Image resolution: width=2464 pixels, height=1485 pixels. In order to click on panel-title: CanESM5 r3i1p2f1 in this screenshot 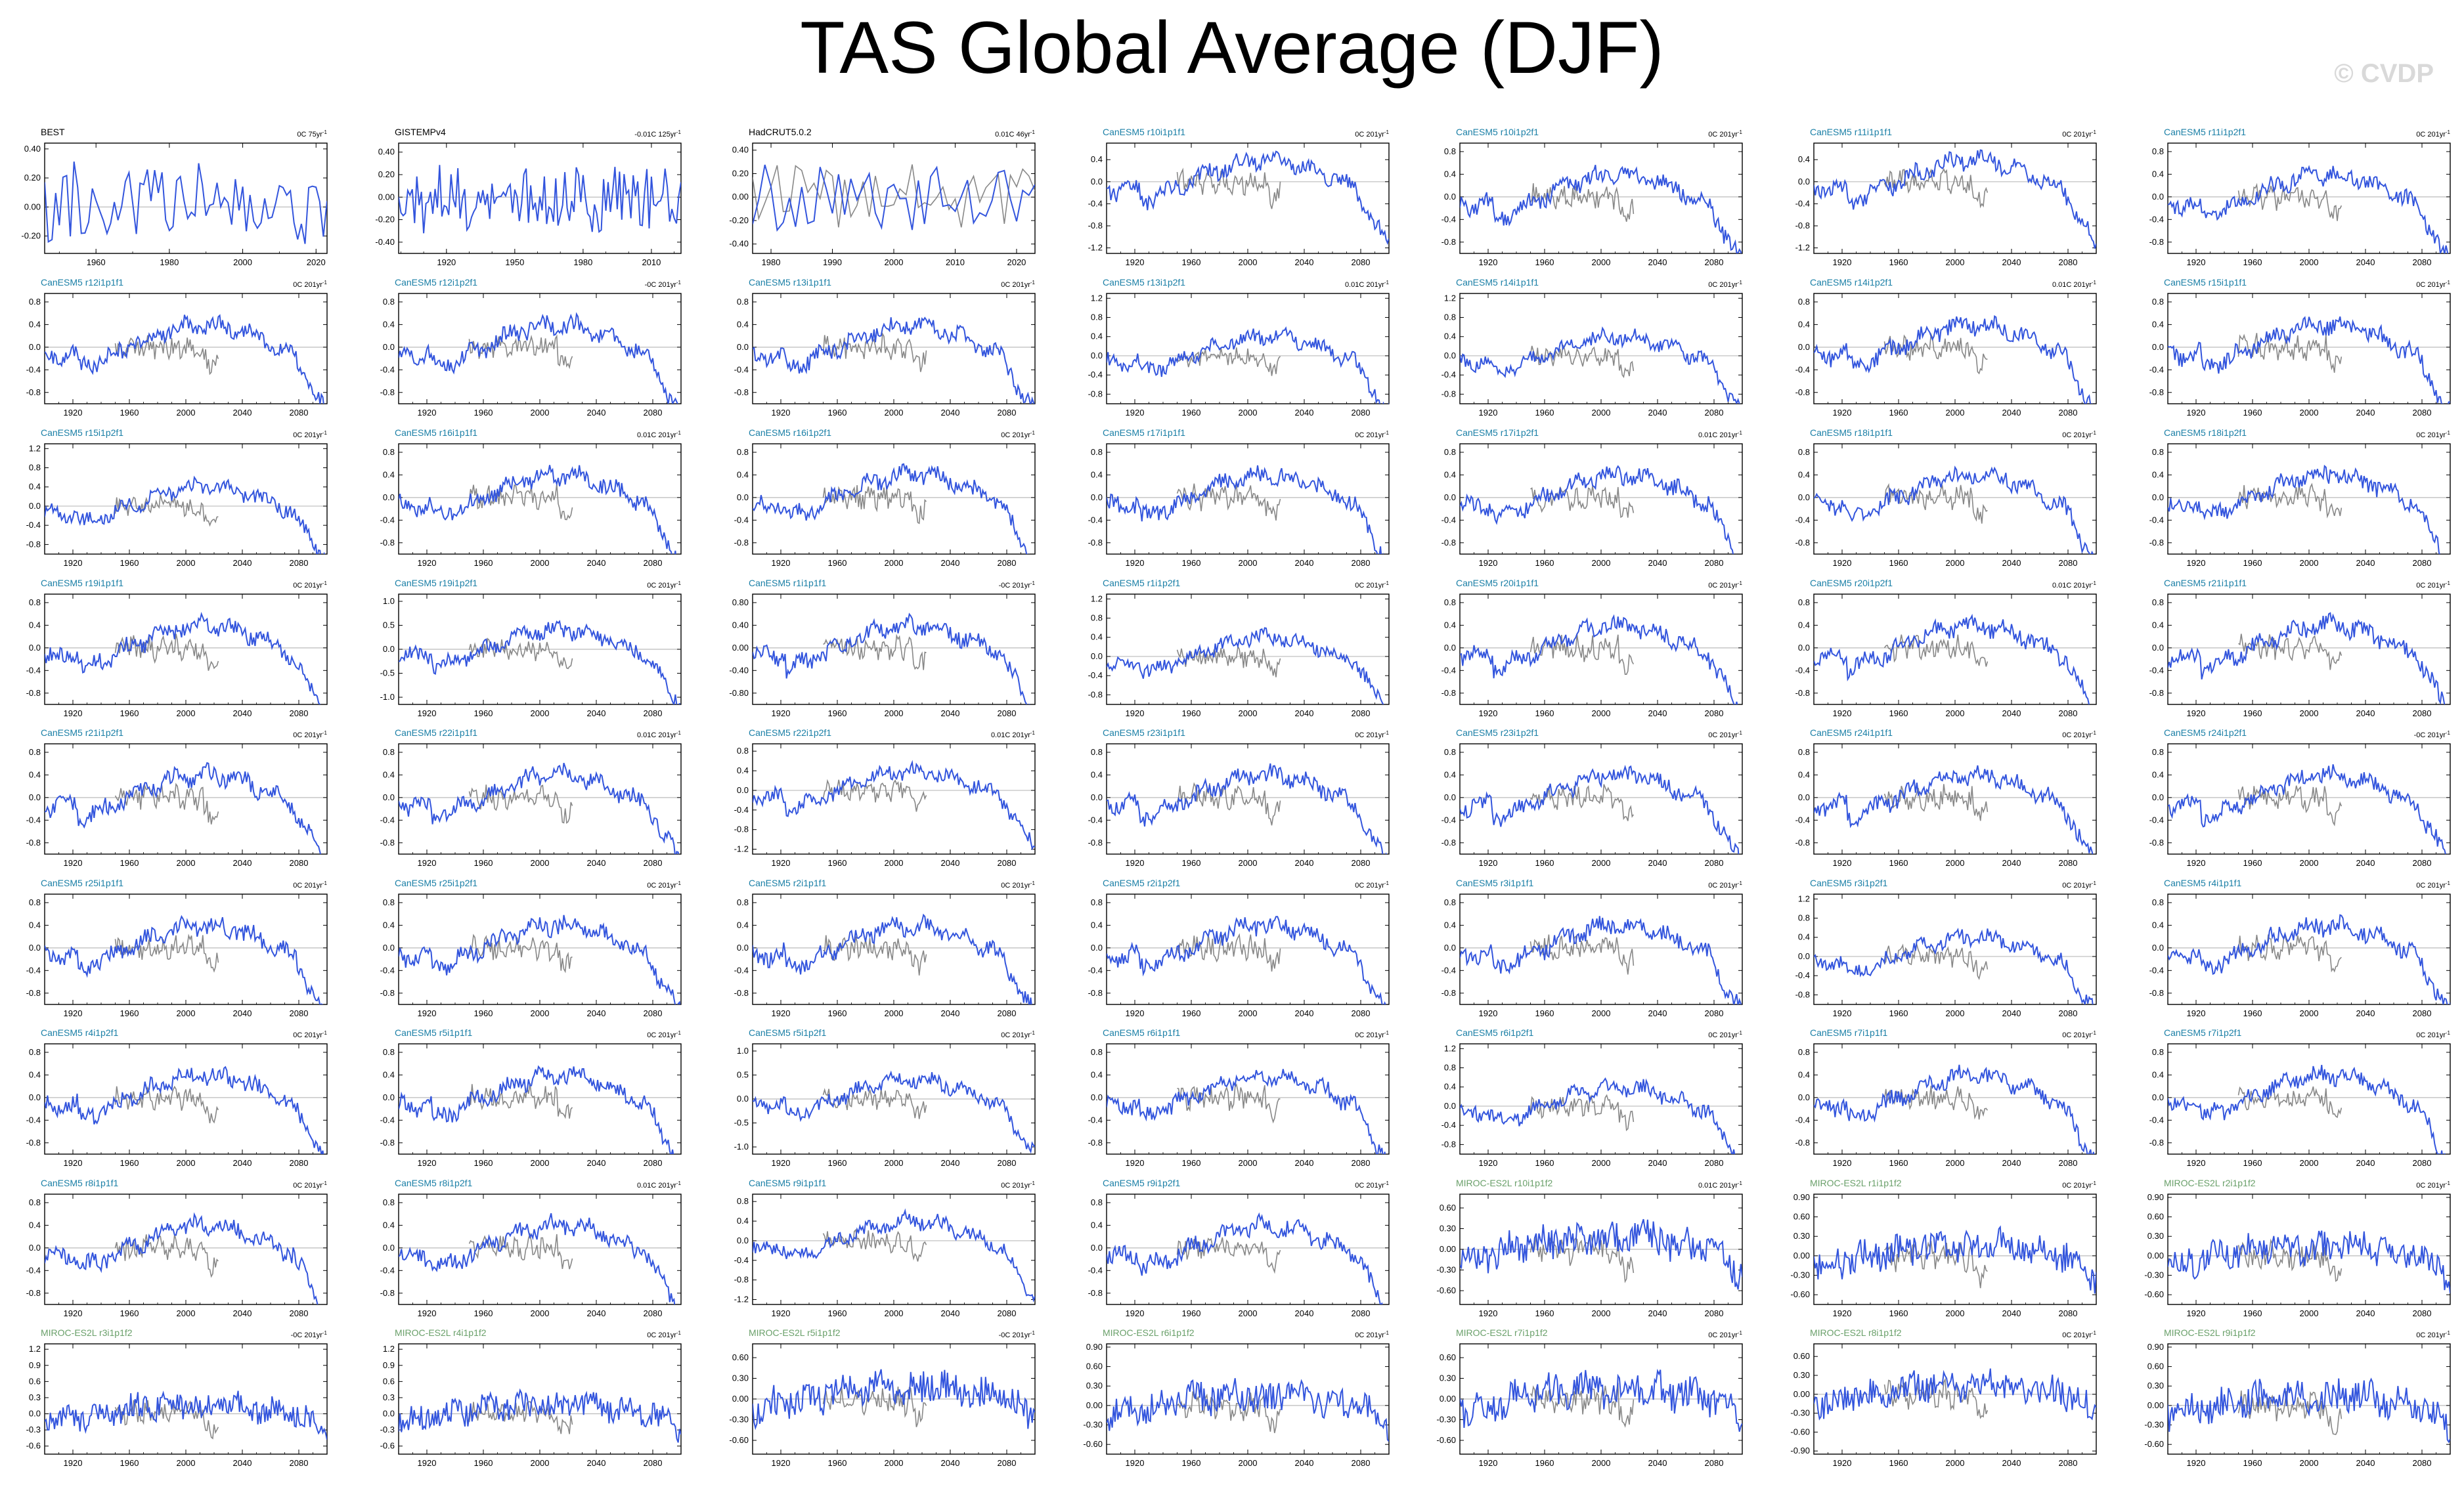, I will do `click(1849, 883)`.